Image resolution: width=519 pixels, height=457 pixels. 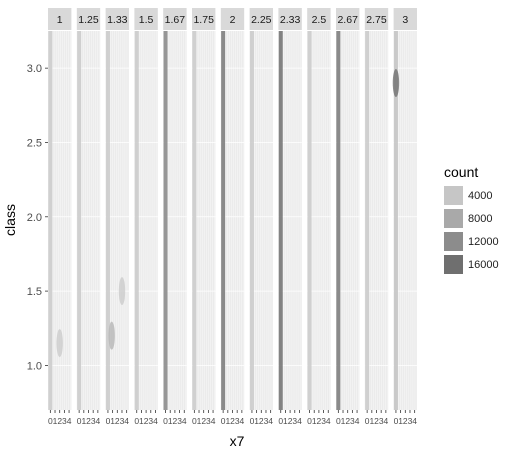 I want to click on facet-label: 1.67, so click(x=175, y=20).